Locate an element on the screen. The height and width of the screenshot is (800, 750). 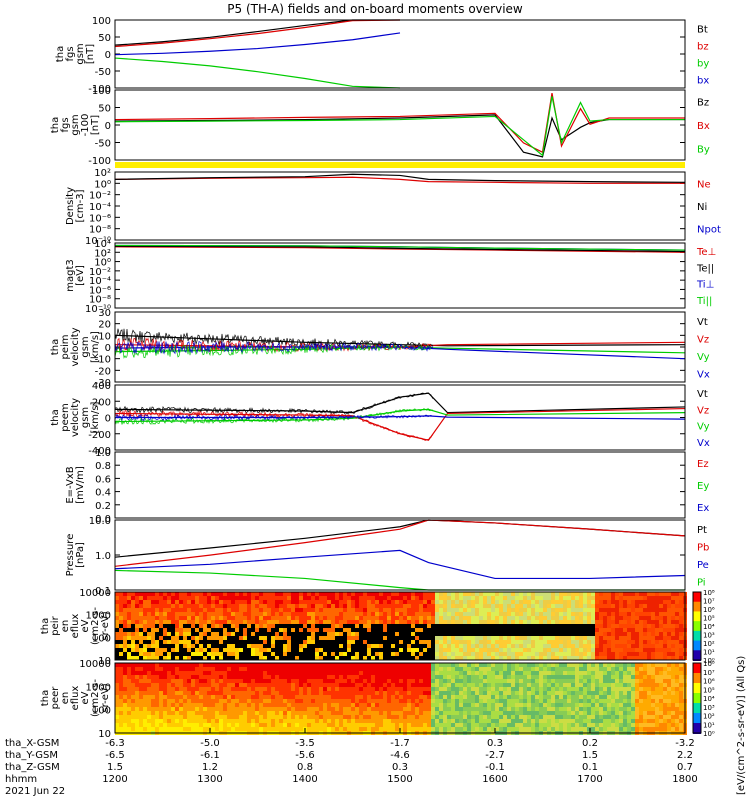
y-tick-label: -10 is located at coordinates (103, 360).